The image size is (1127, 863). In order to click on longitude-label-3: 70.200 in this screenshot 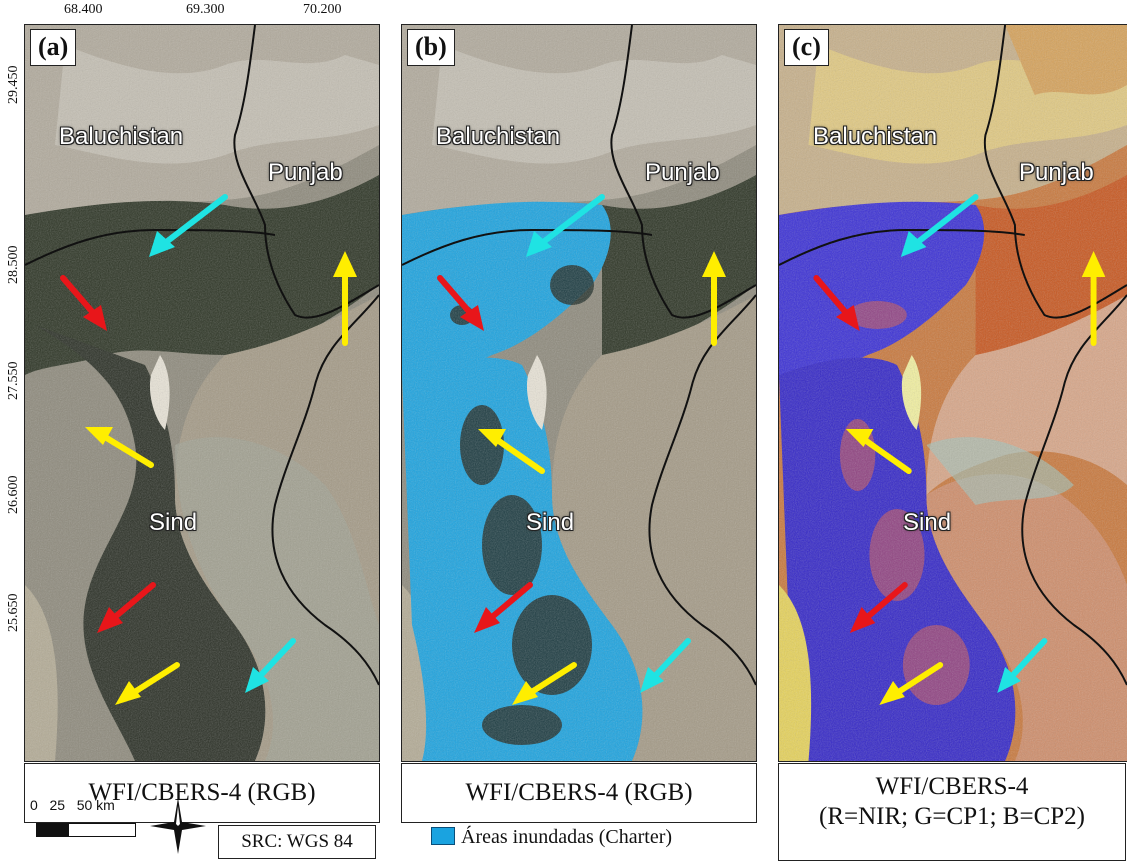, I will do `click(322, 9)`.